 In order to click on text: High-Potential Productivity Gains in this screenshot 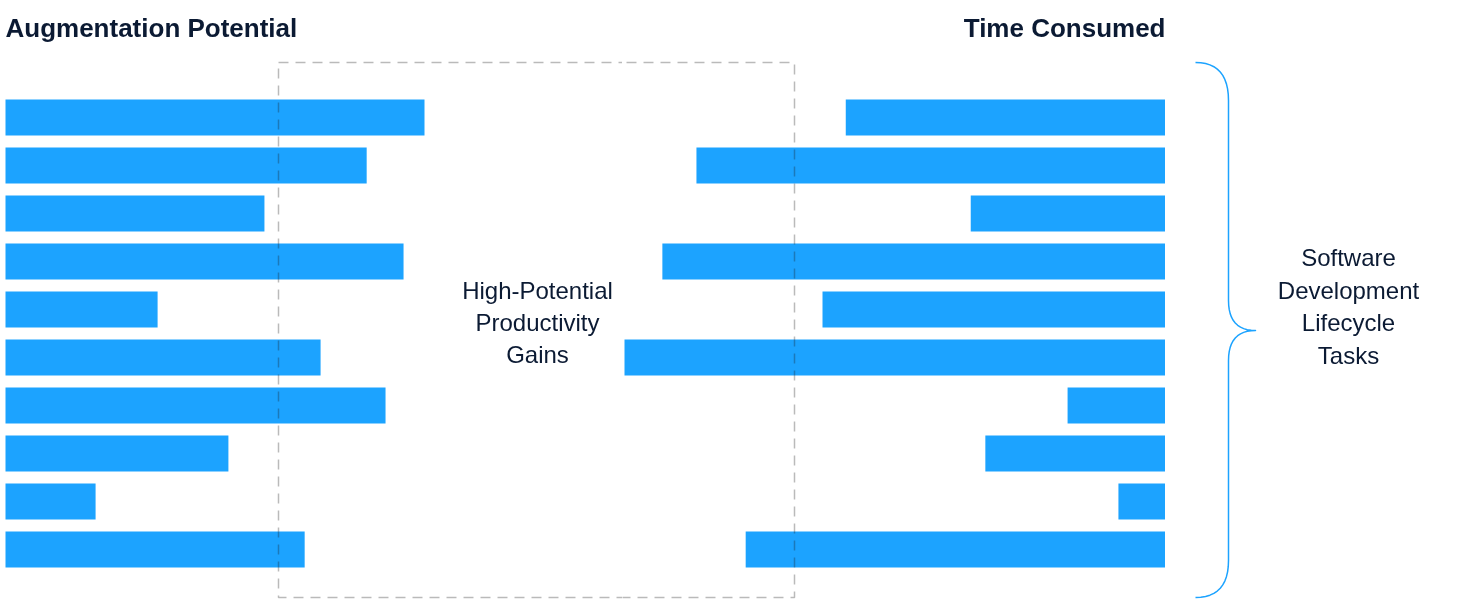, I will do `click(537, 322)`.